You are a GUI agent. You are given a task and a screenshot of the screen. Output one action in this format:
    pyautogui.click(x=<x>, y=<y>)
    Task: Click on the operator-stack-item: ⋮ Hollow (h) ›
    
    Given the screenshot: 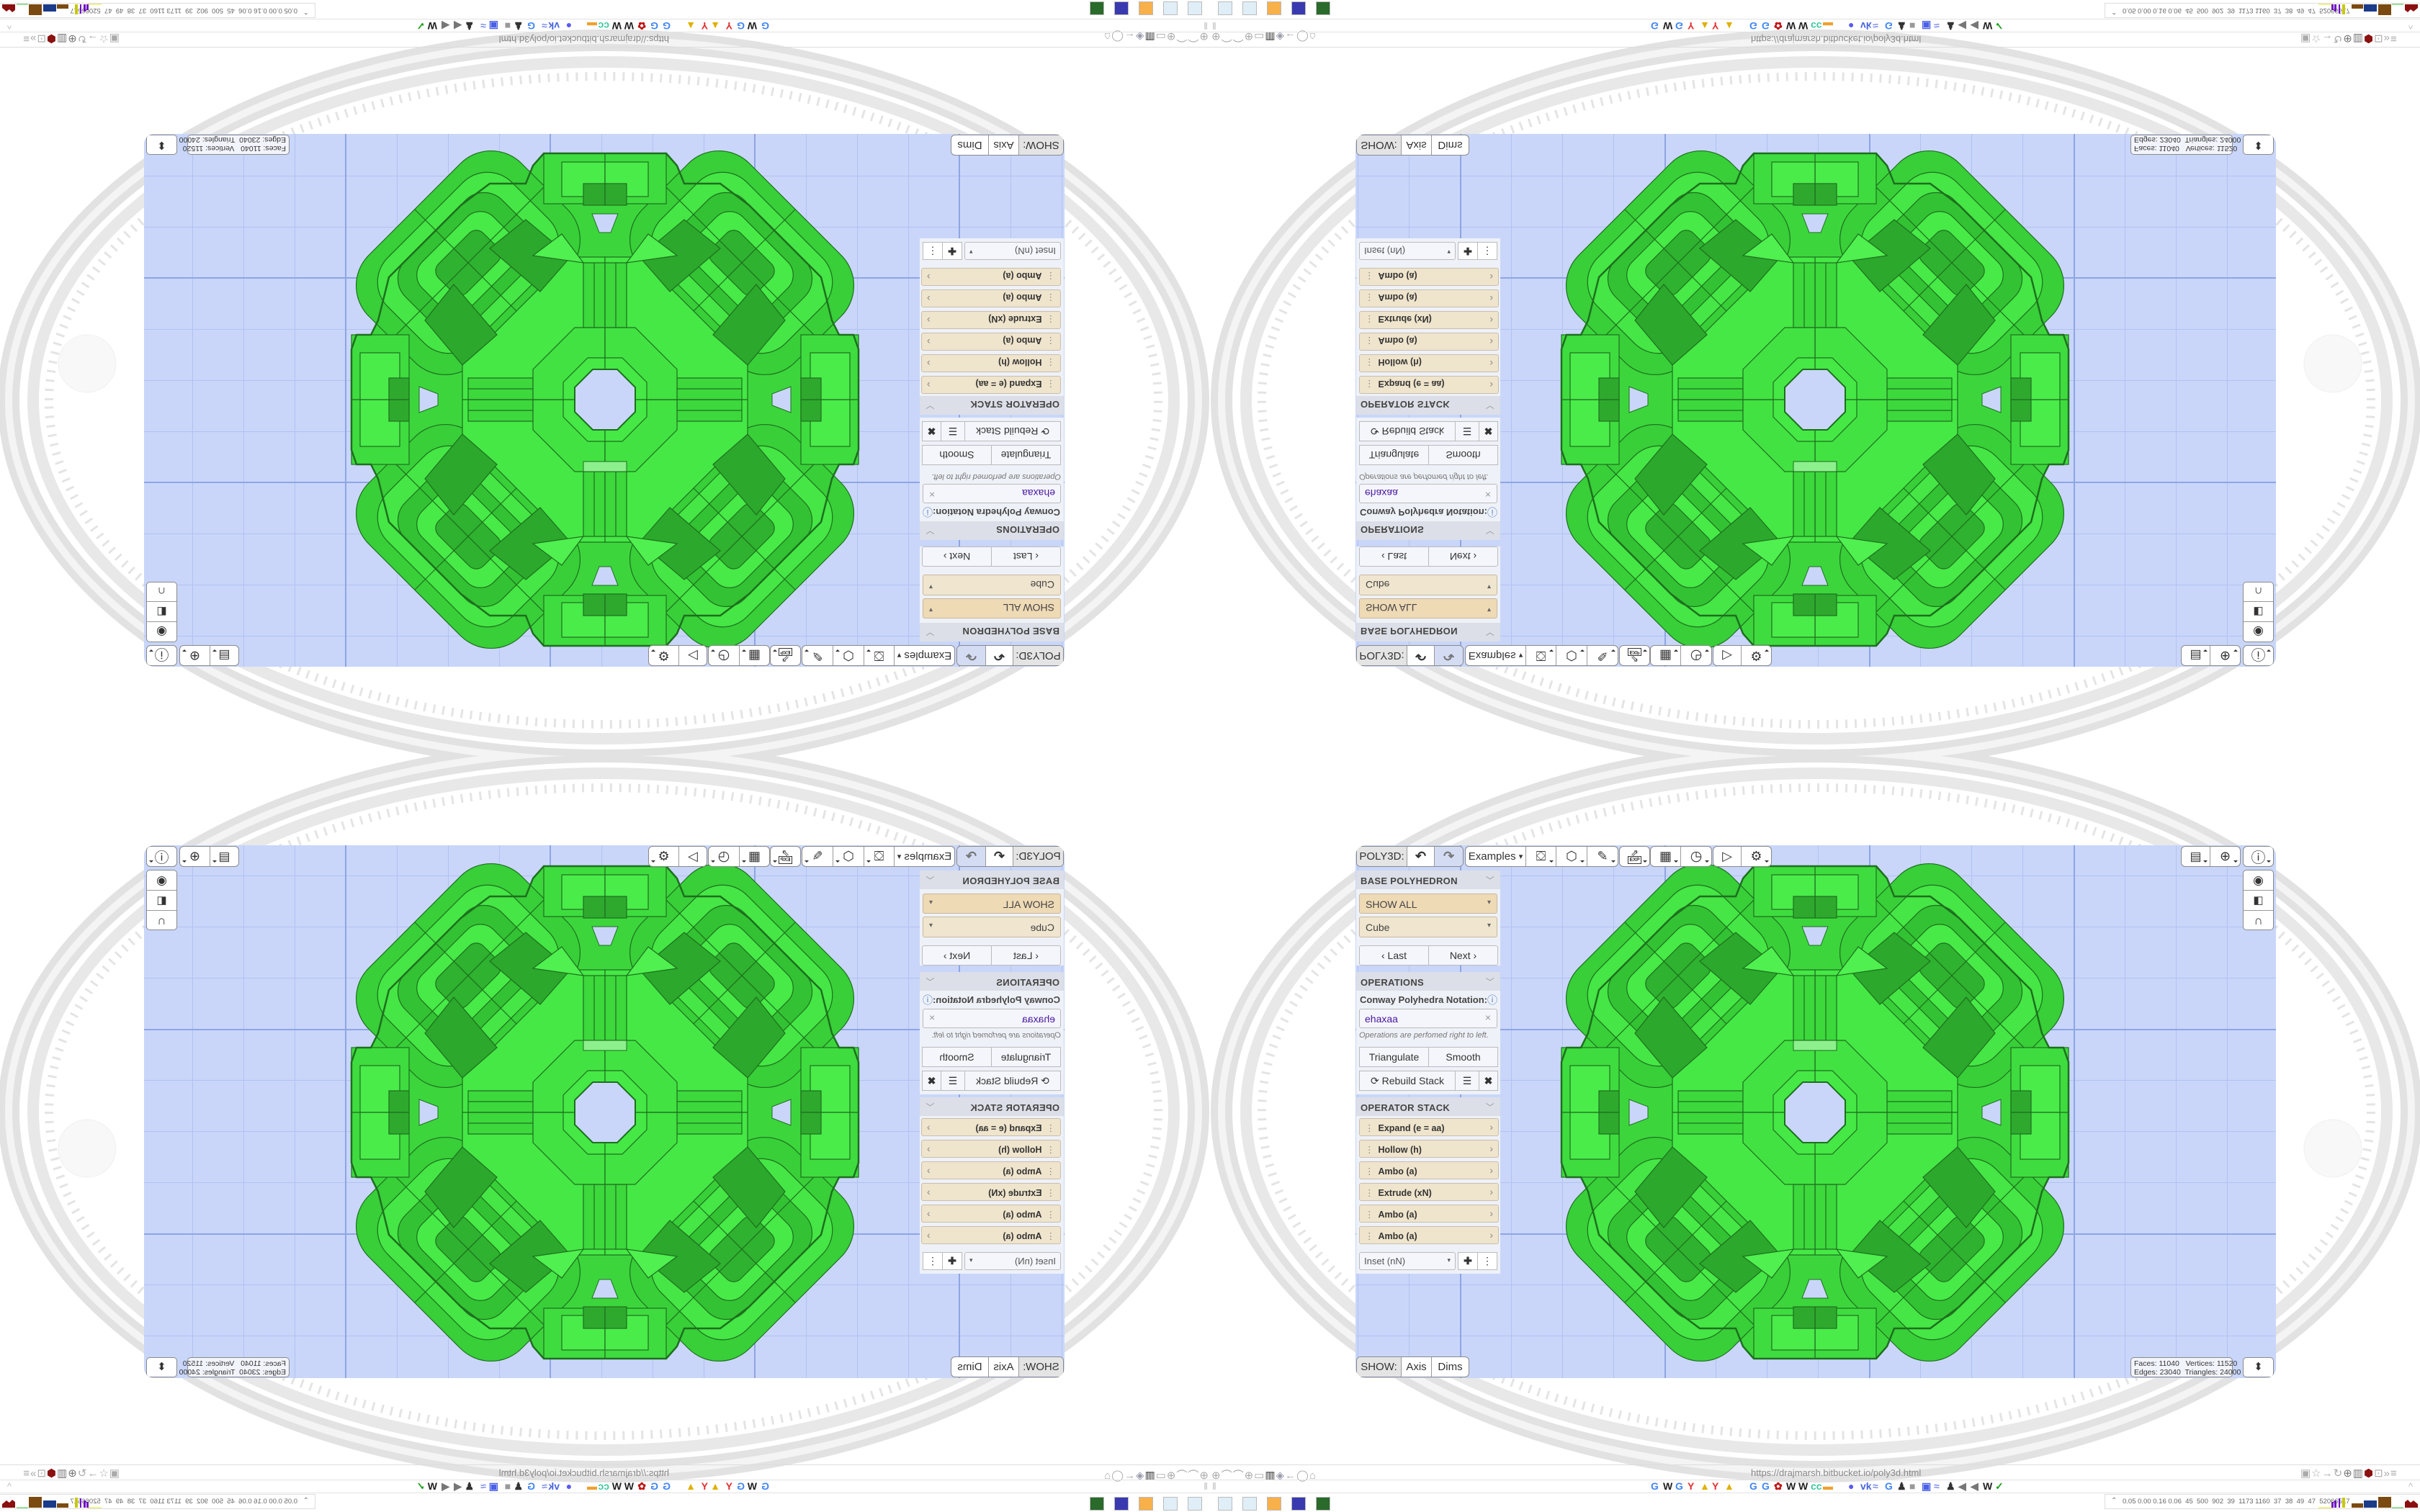 What is the action you would take?
    pyautogui.click(x=991, y=1149)
    